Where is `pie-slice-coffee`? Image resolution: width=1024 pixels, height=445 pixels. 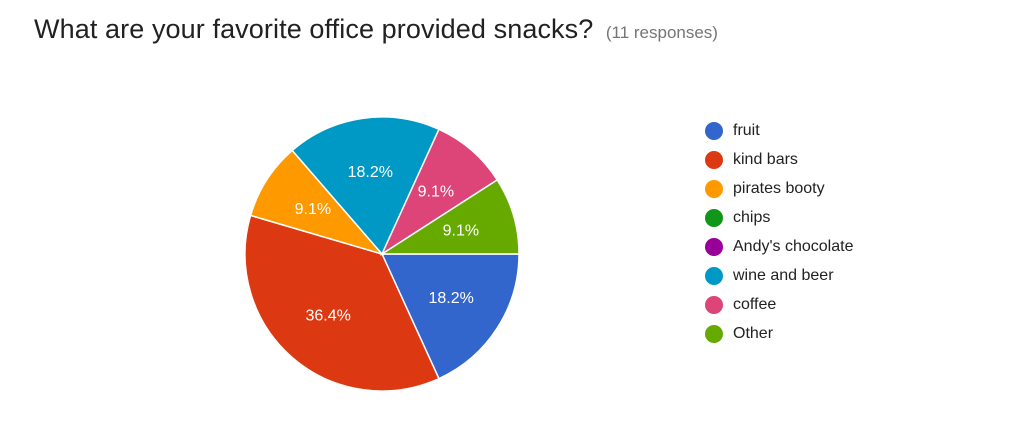 pie-slice-coffee is located at coordinates (439, 192).